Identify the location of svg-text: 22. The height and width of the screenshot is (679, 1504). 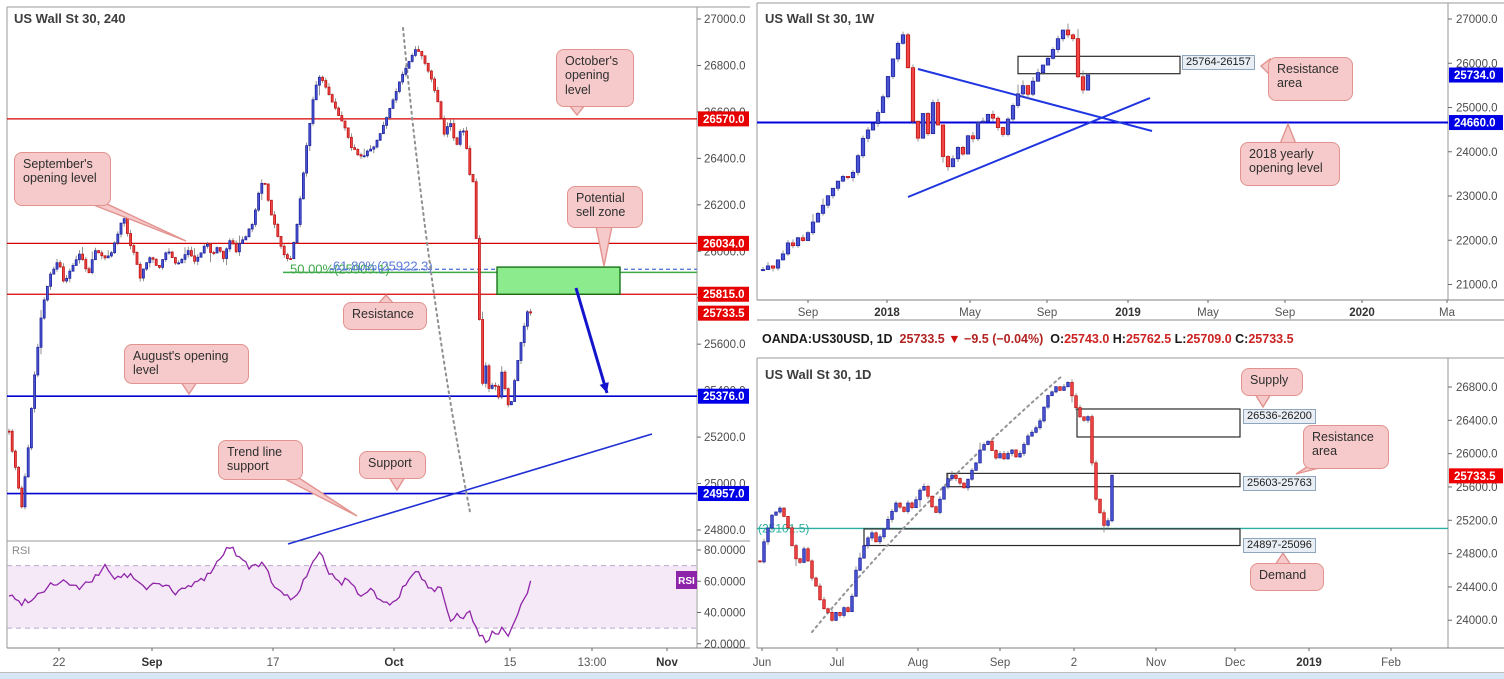
(59, 663).